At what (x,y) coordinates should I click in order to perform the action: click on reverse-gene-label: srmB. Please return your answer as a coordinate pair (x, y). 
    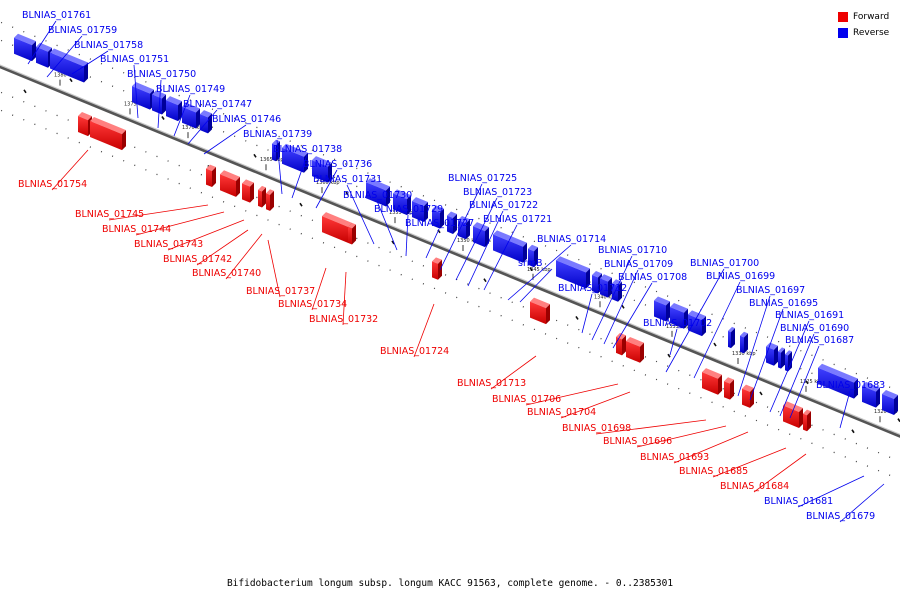
    Looking at the image, I should click on (530, 263).